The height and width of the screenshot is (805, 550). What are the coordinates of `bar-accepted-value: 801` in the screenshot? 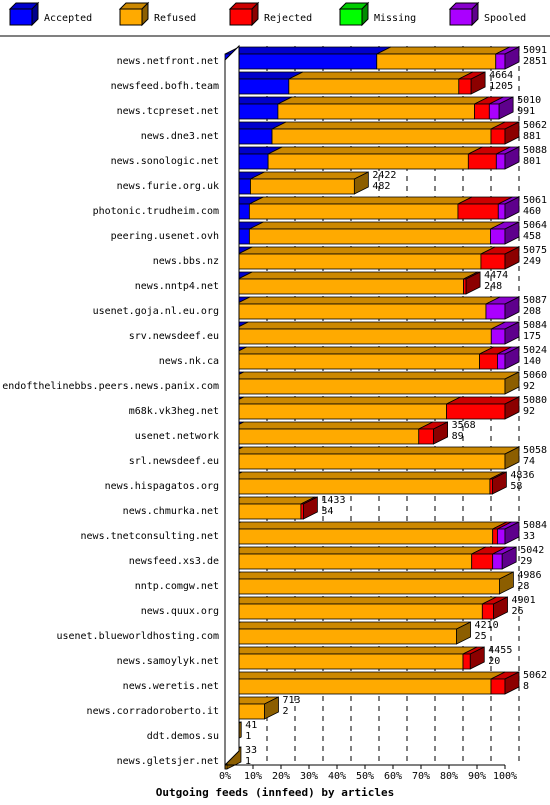 It's located at (532, 161).